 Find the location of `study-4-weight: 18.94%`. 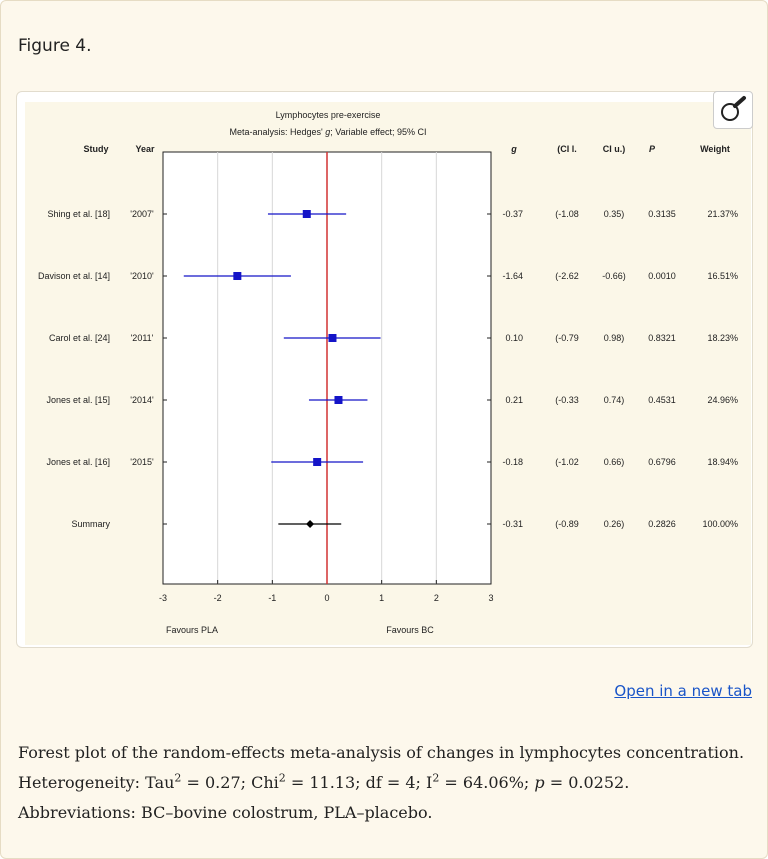

study-4-weight: 18.94% is located at coordinates (722, 462).